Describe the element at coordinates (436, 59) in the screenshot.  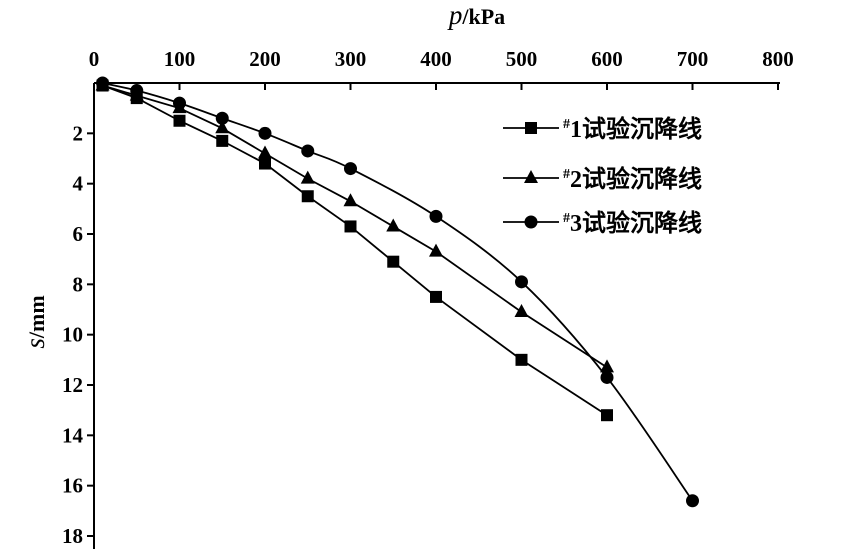
I see `x-tick-label: 400` at that location.